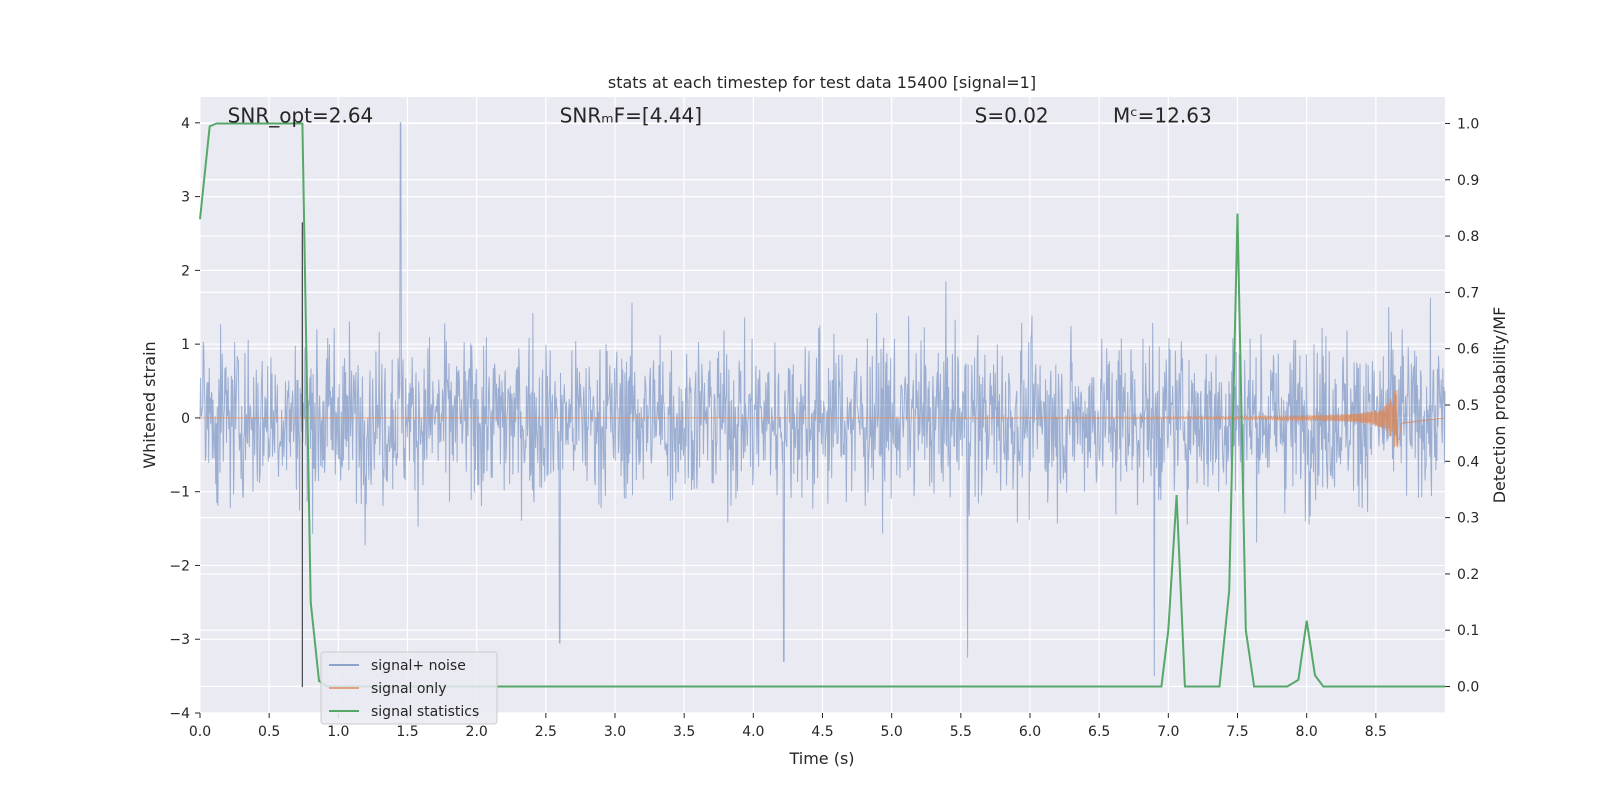  I want to click on y-tick-label: −4, so click(179, 714).